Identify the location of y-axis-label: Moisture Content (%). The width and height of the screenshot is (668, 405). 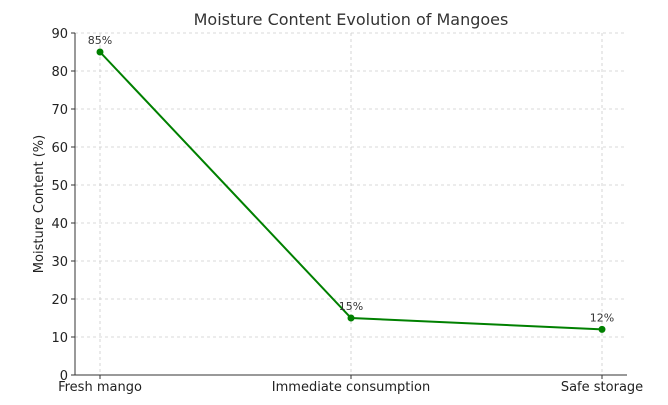
(39, 204).